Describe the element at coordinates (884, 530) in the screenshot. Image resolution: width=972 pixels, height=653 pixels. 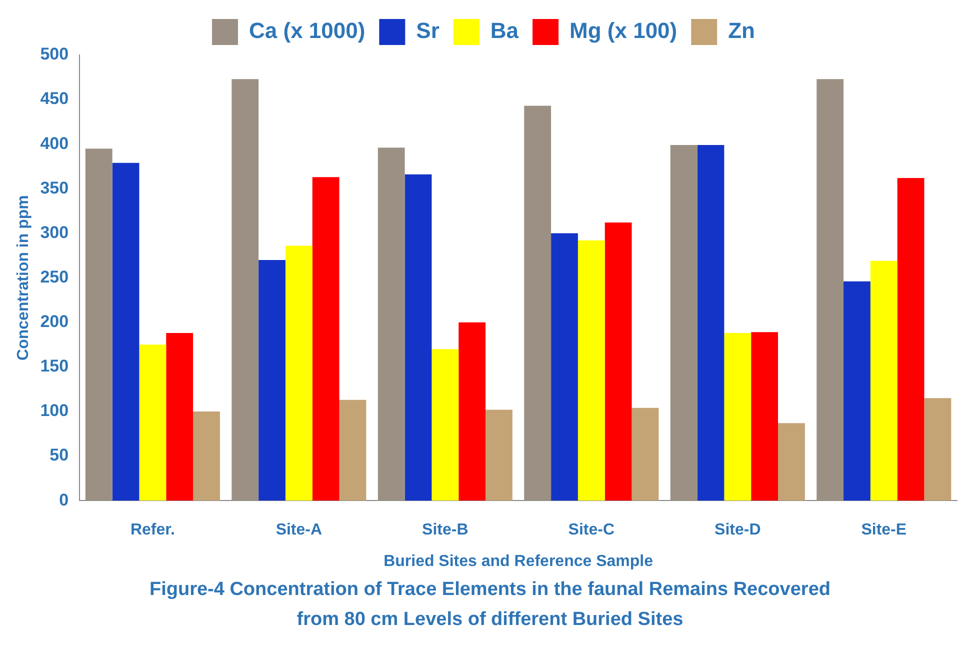
I see `x-tick-label: Site-E` at that location.